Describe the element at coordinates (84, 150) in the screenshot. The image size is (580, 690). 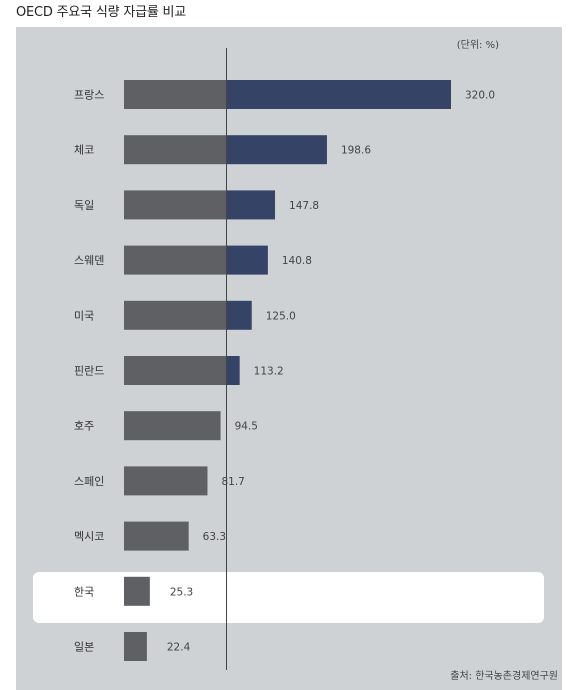
I see `category-label: 체코` at that location.